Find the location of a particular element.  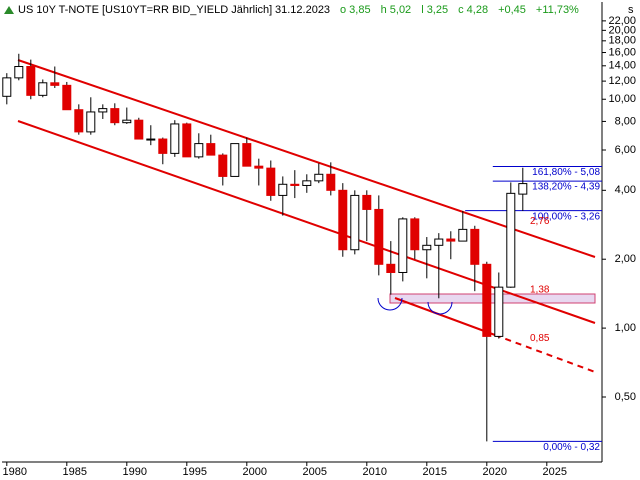

quote-value: +11,73% is located at coordinates (557, 10).